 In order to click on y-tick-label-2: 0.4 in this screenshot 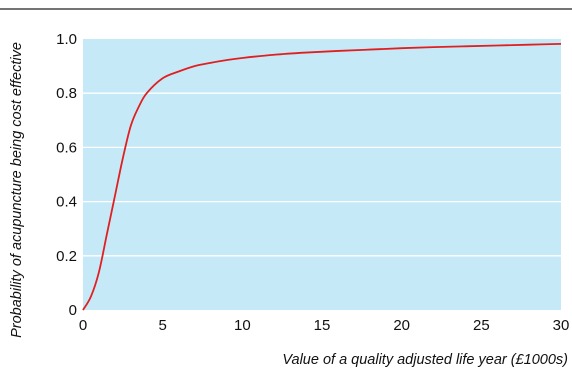, I will do `click(66, 202)`.